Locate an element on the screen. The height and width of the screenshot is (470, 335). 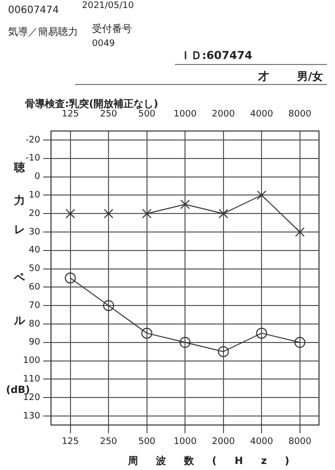
y-tick-label: 20 is located at coordinates (34, 213).